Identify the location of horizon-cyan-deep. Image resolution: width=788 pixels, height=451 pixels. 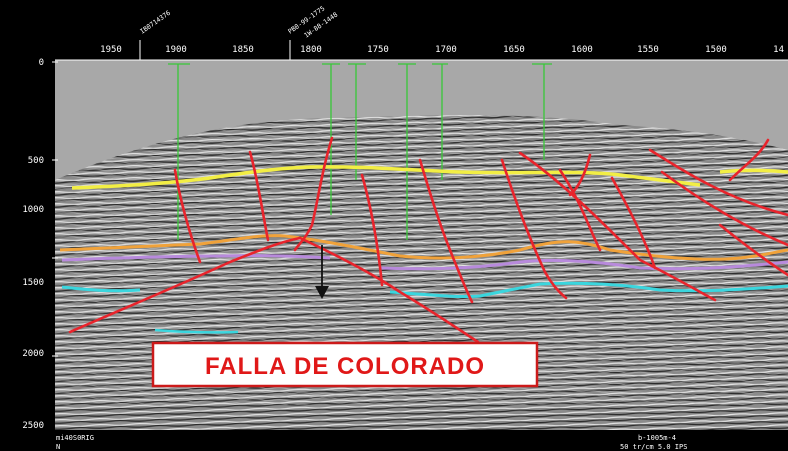
(196, 331).